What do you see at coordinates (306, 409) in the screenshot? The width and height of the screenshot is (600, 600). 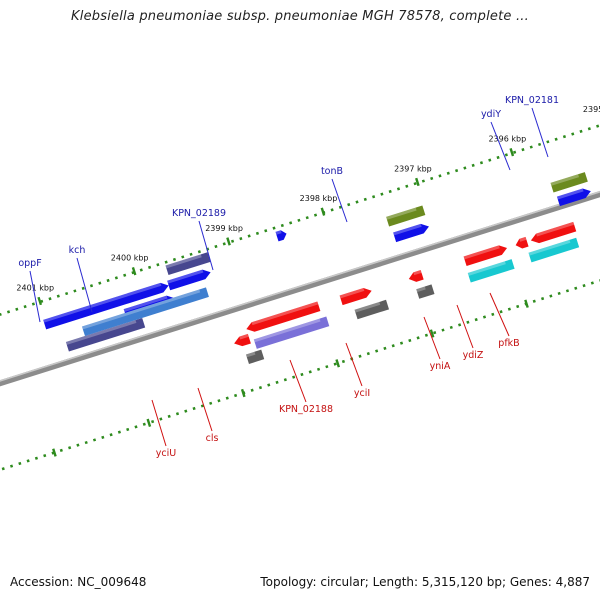 I see `gene-label: KPN_02188` at bounding box center [306, 409].